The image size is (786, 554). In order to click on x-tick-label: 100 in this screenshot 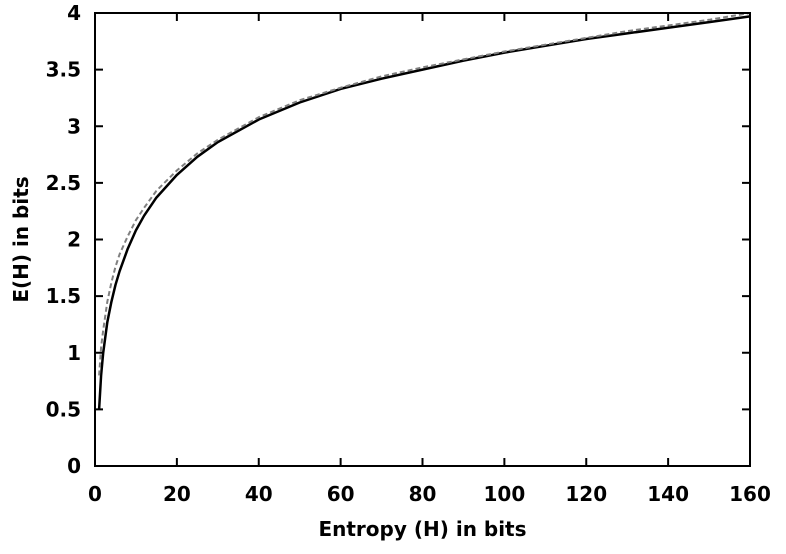, I will do `click(505, 494)`.